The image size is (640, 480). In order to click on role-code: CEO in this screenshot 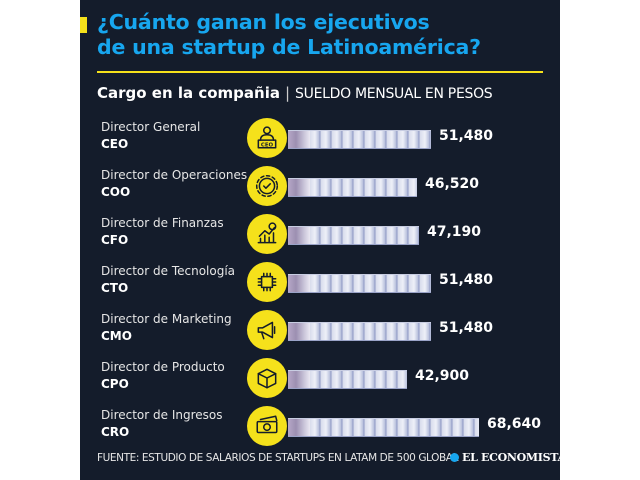, I will do `click(115, 144)`.